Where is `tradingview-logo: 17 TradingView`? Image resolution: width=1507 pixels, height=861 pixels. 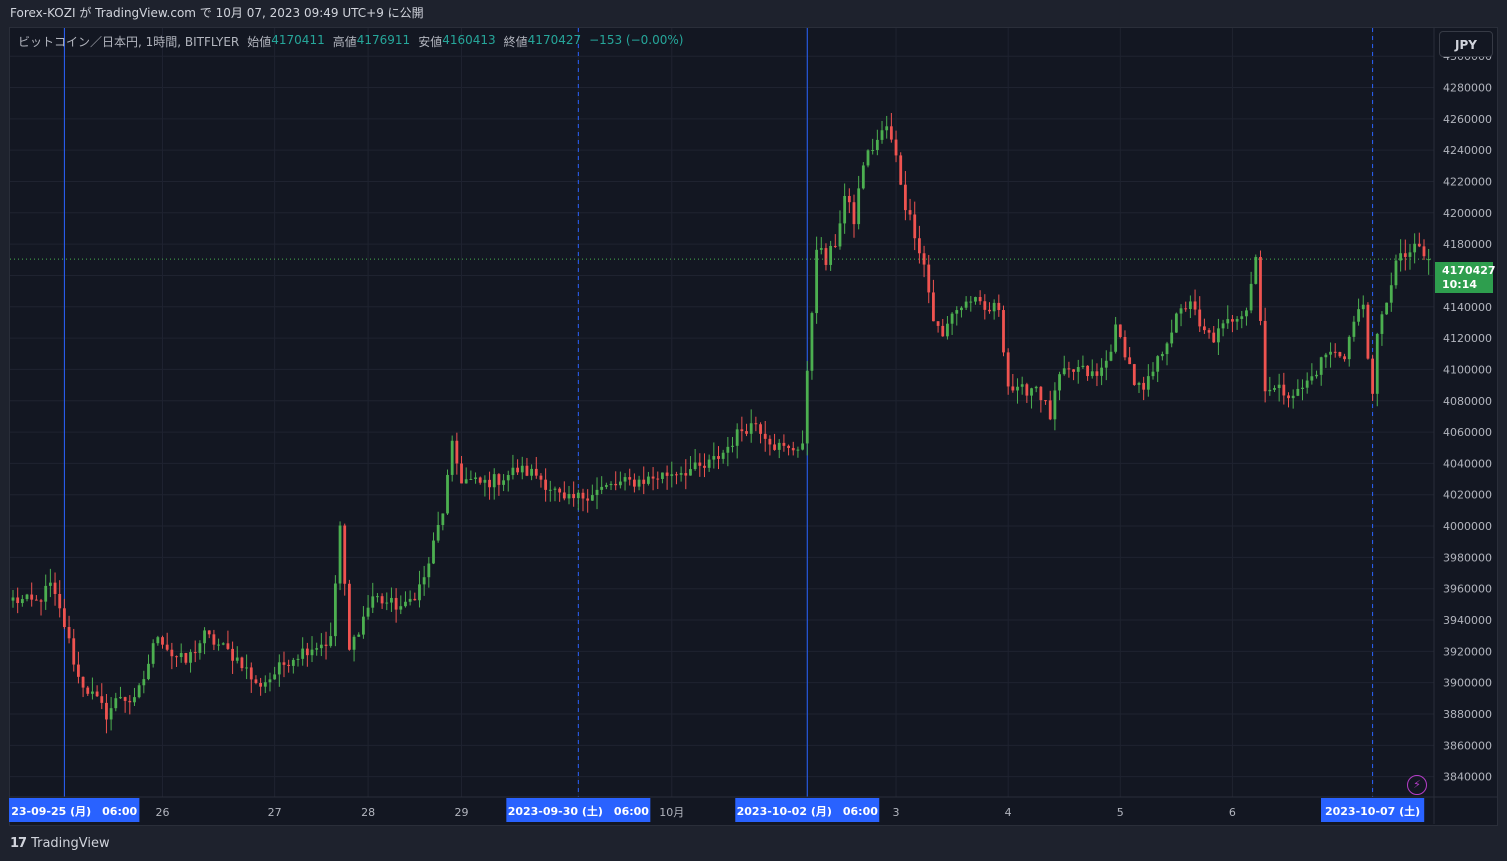 tradingview-logo: 17 TradingView is located at coordinates (60, 843).